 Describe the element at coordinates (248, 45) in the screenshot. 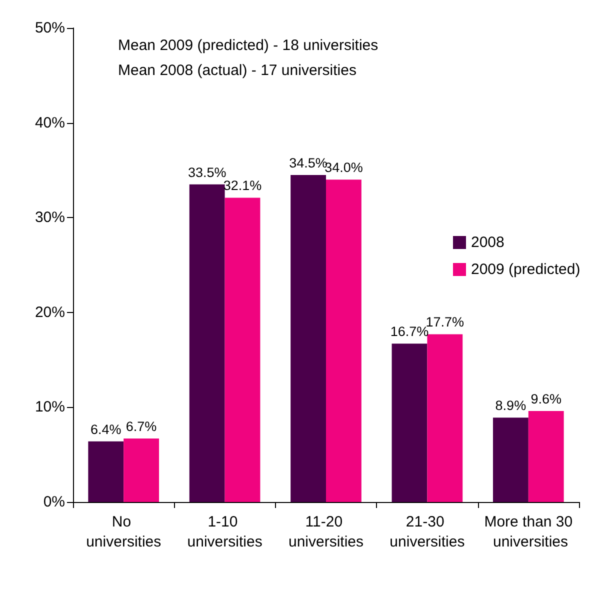

I see `annotation: Mean 2009 (predicted) - 18 universities` at that location.